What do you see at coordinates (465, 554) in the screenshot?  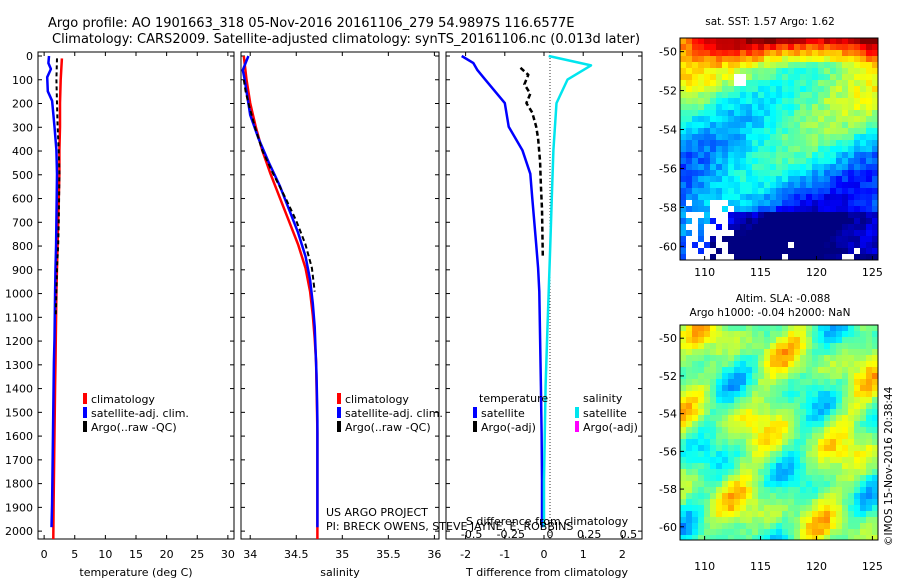 I see `x-tick-label: -2` at bounding box center [465, 554].